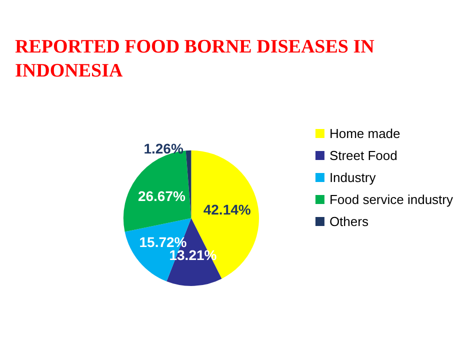 This screenshot has height=355, width=474. I want to click on legend-label: Food service industry, so click(391, 199).